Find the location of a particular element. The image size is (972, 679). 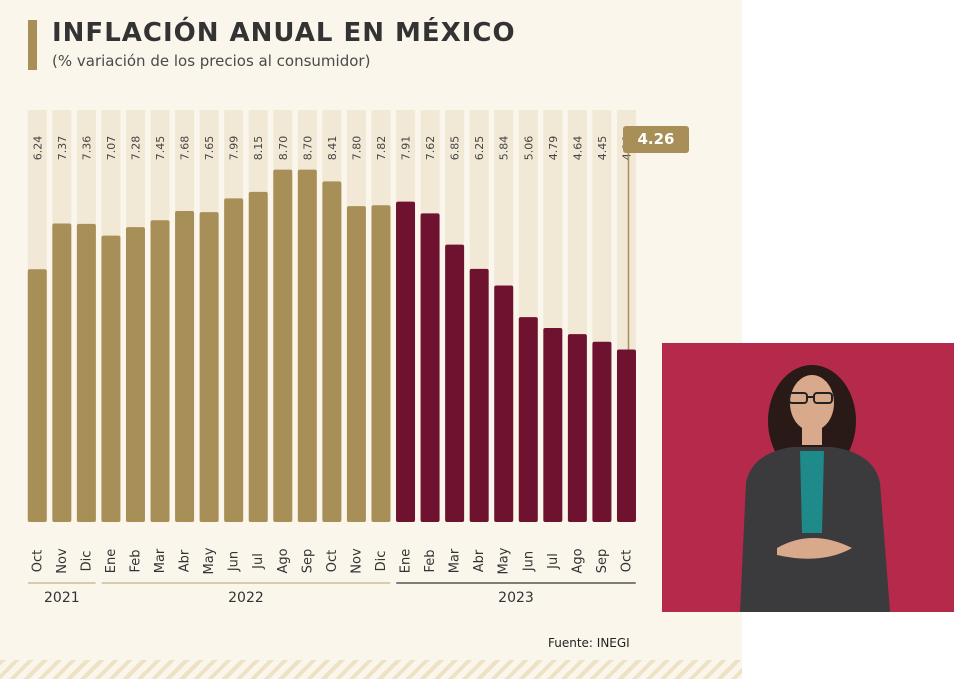

sign-language-interpreter-video is located at coordinates (808, 477).